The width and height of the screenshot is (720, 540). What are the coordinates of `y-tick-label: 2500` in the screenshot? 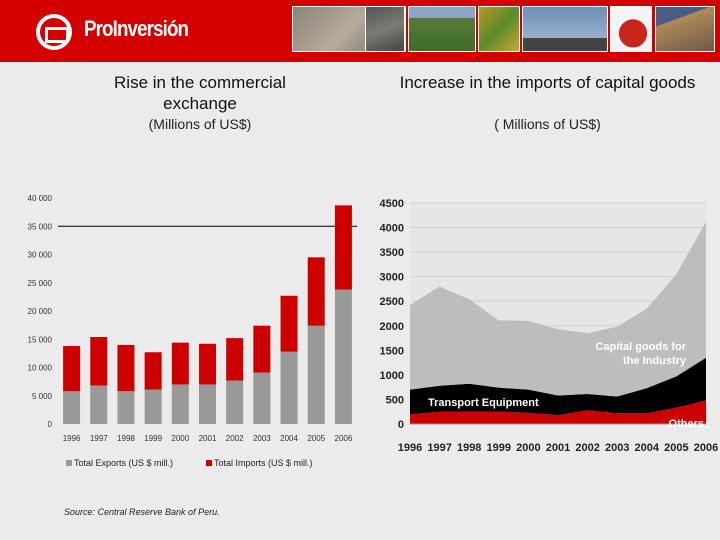 It's located at (392, 302).